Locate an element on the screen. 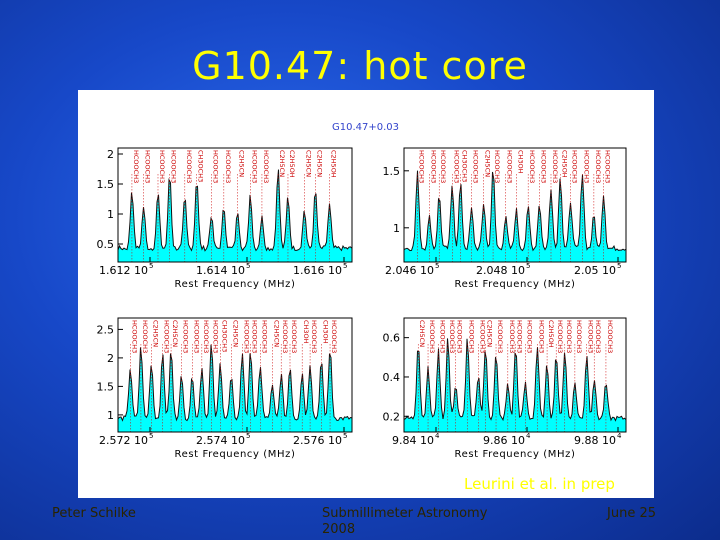 This screenshot has width=720, height=540. y-tick-label: 2 is located at coordinates (110, 154).